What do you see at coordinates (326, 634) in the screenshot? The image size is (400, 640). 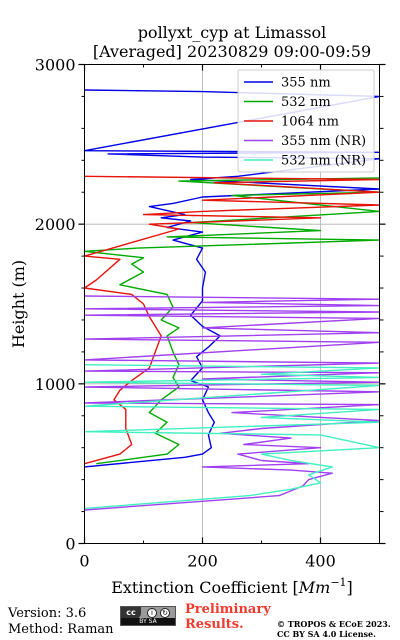 I see `copyright-line2: CC BY SA 4.0 License.` at bounding box center [326, 634].